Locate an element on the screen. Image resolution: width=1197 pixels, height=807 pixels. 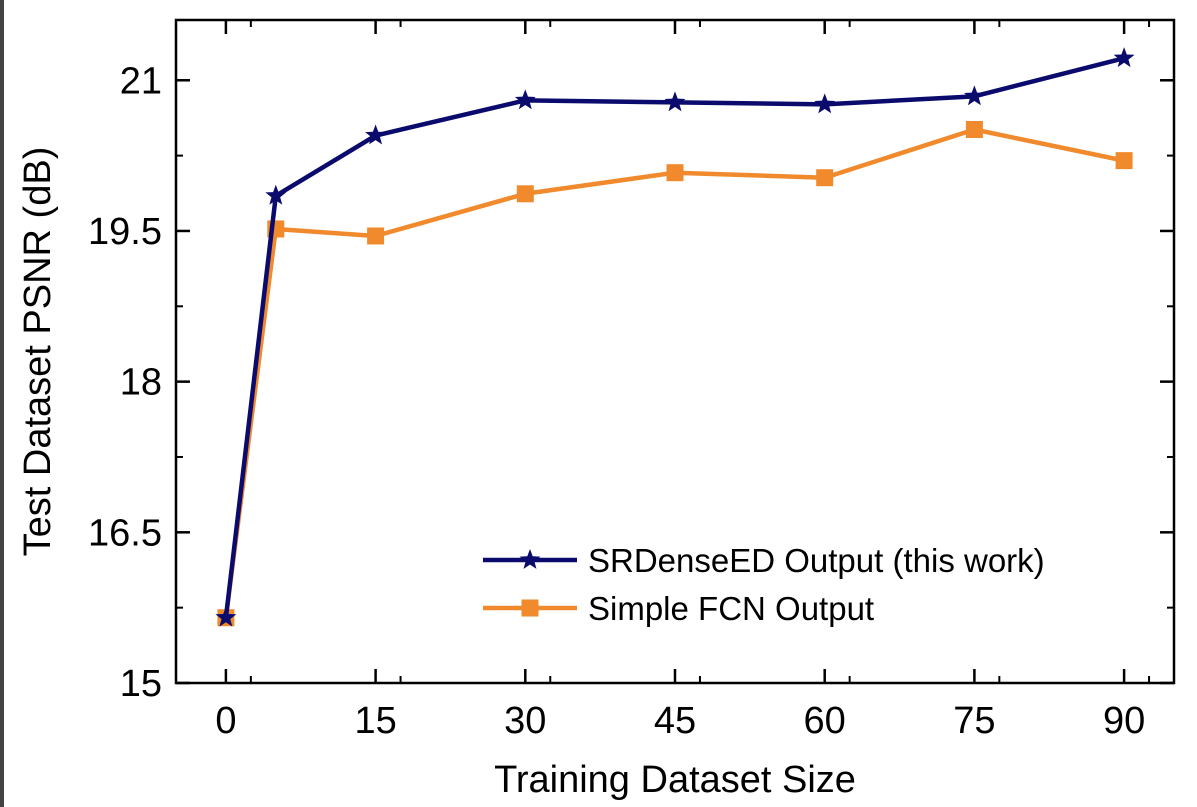
y-tick-label: 21 is located at coordinates (141, 81).